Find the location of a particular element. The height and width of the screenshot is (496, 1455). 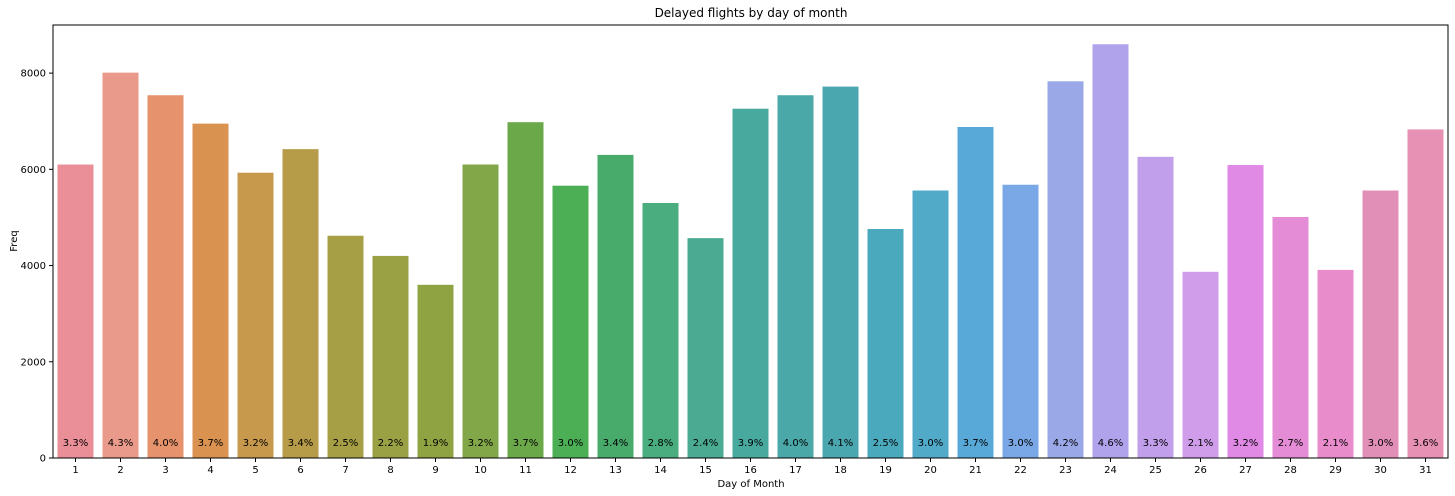

x-tick-label-3: 3 is located at coordinates (165, 470).